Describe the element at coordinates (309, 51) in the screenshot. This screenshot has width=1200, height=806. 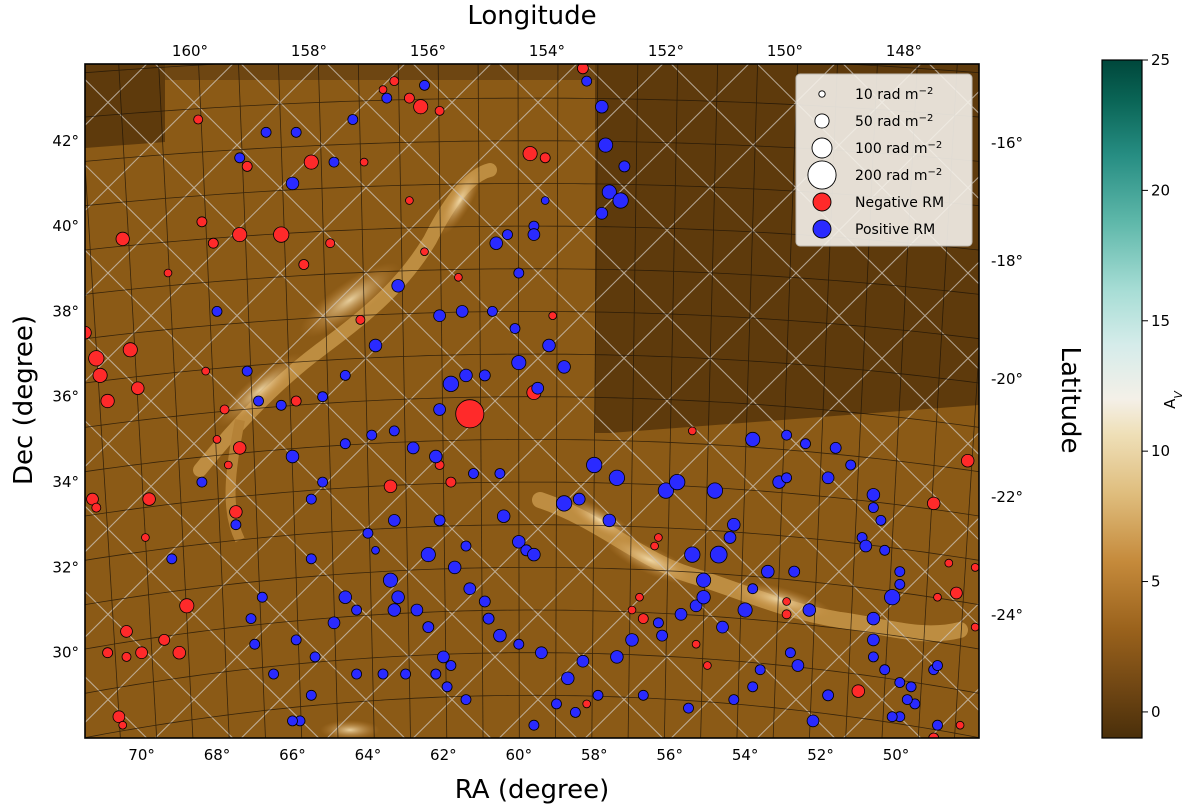
I see `longitude-tick-label: 158°` at that location.